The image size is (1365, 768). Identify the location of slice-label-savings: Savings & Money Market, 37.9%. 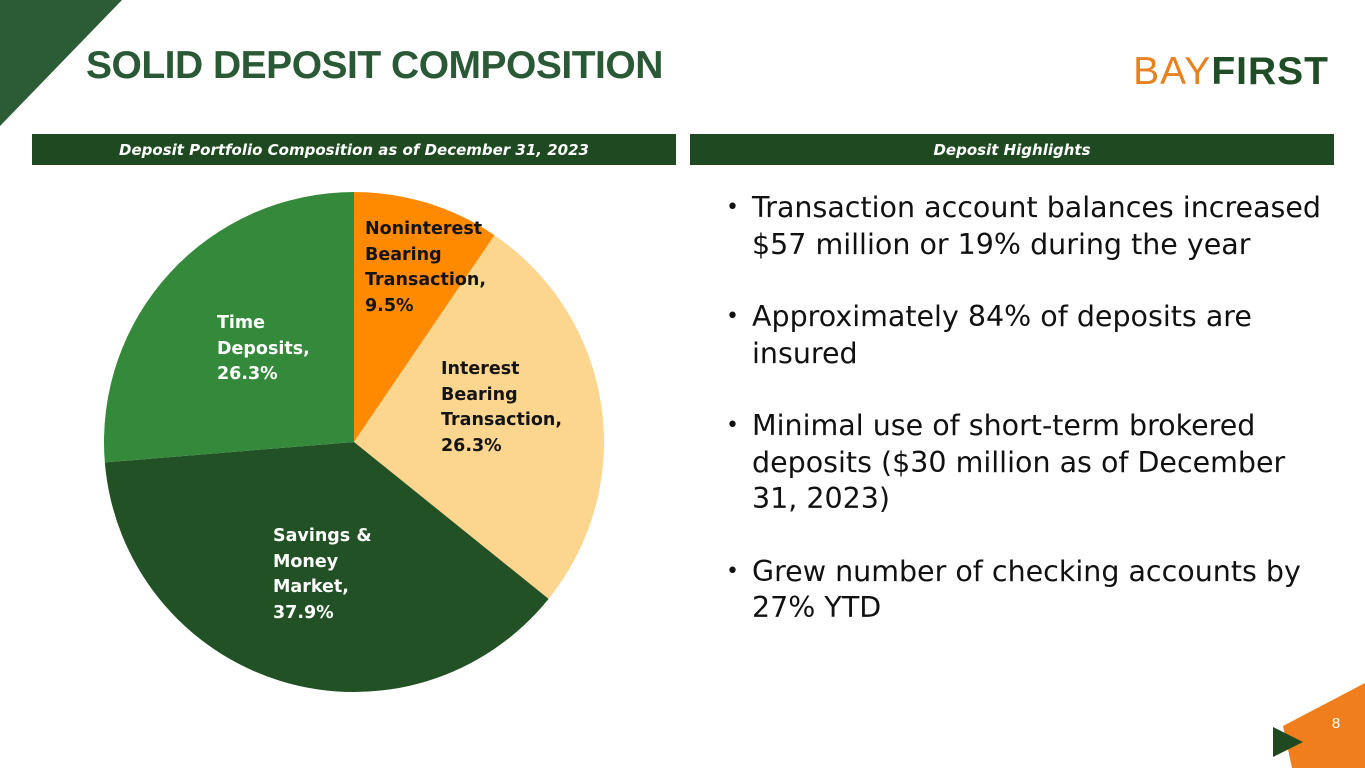
(322, 574).